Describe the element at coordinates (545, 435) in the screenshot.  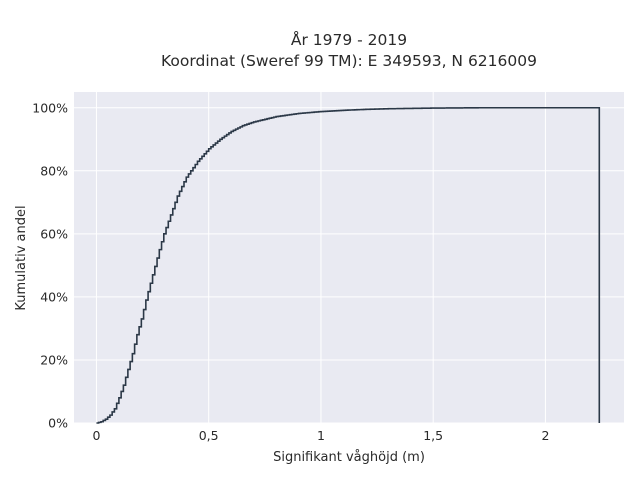
I see `x-tick-label: 2` at that location.